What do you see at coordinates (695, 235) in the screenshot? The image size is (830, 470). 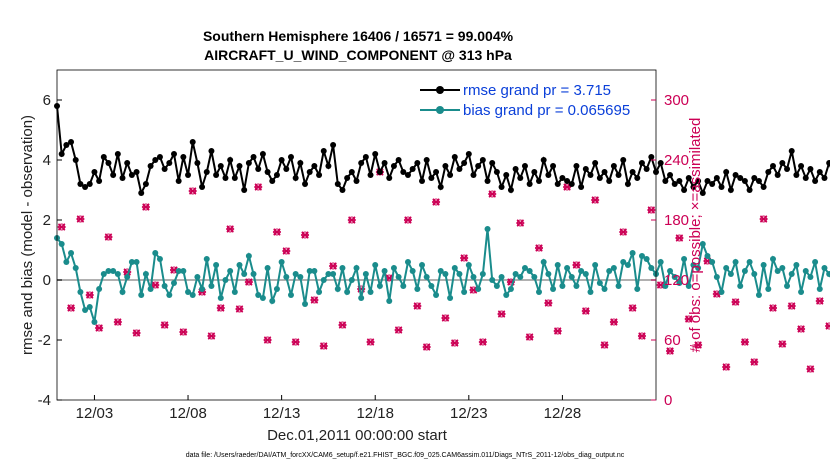 I see `y-axis-label-right: # of obs: o=possible; ×=assimilated` at bounding box center [695, 235].